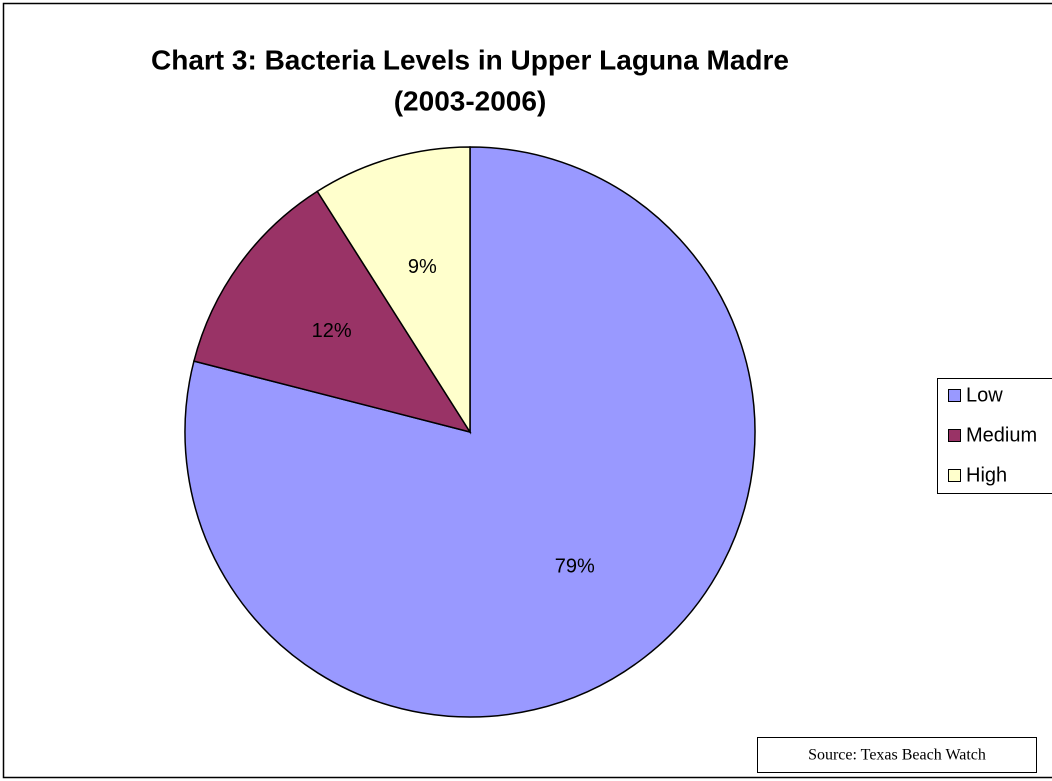  I want to click on source-note: Source: Texas Beach Watch, so click(897, 755).